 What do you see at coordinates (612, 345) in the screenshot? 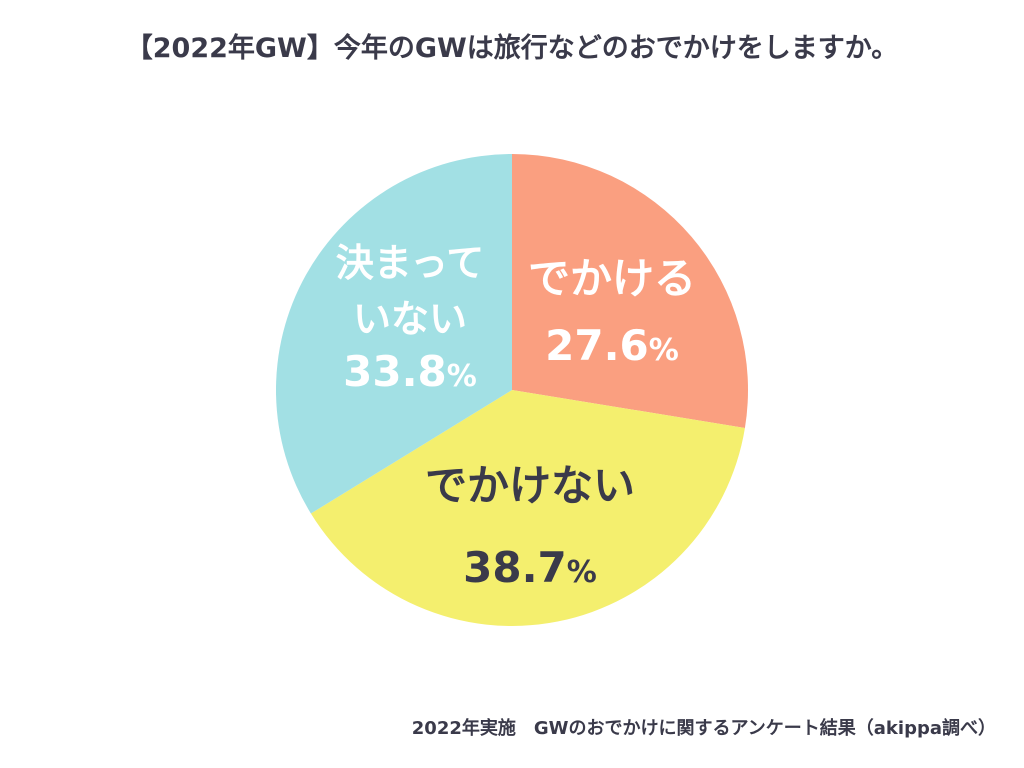
I see `slice-value-label: 27.6%` at bounding box center [612, 345].